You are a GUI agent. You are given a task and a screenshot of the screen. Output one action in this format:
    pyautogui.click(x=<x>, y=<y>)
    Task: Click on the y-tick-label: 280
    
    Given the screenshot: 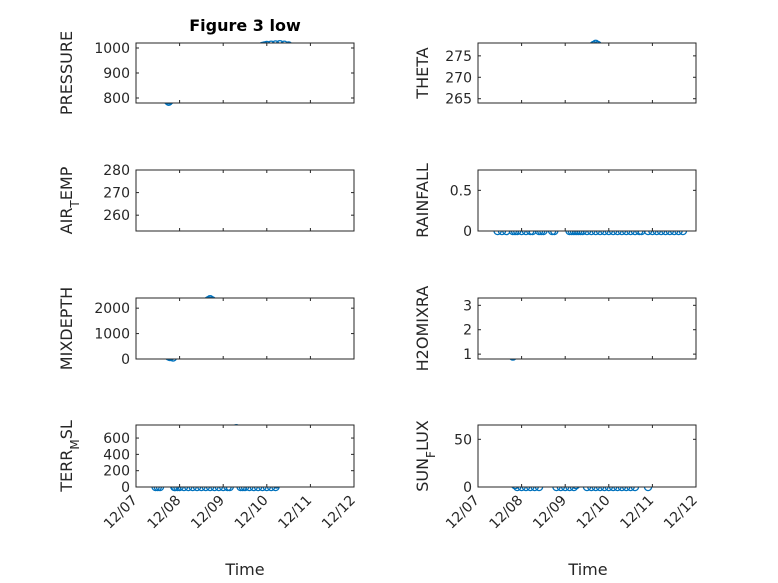 What is the action you would take?
    pyautogui.click(x=116, y=171)
    